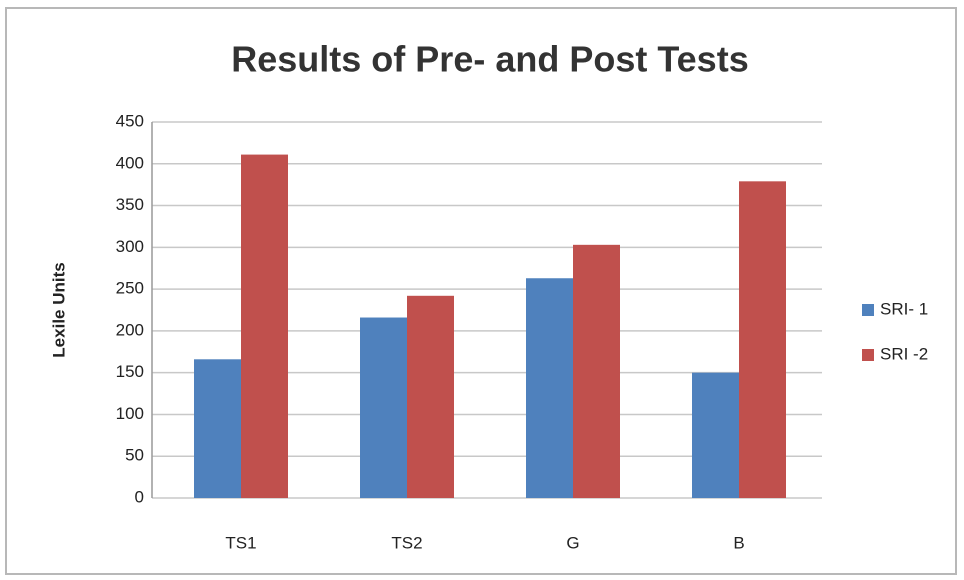  What do you see at coordinates (904, 308) in the screenshot?
I see `legend-label: SRI- 1` at bounding box center [904, 308].